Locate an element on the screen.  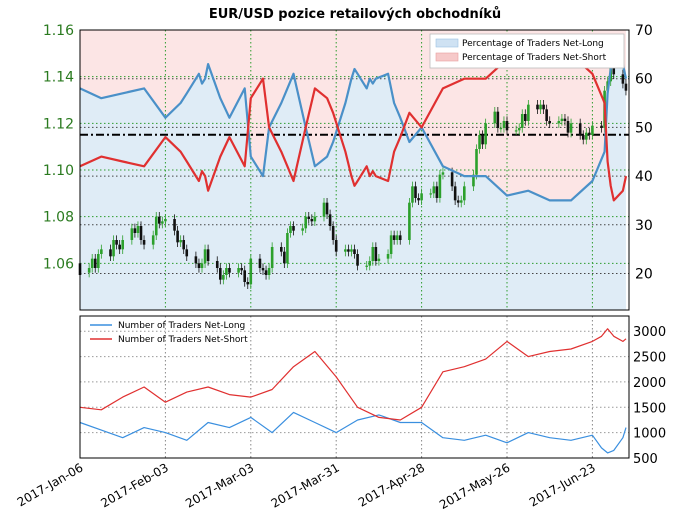
count-tick-label-5: 3000 is located at coordinates (649, 332).